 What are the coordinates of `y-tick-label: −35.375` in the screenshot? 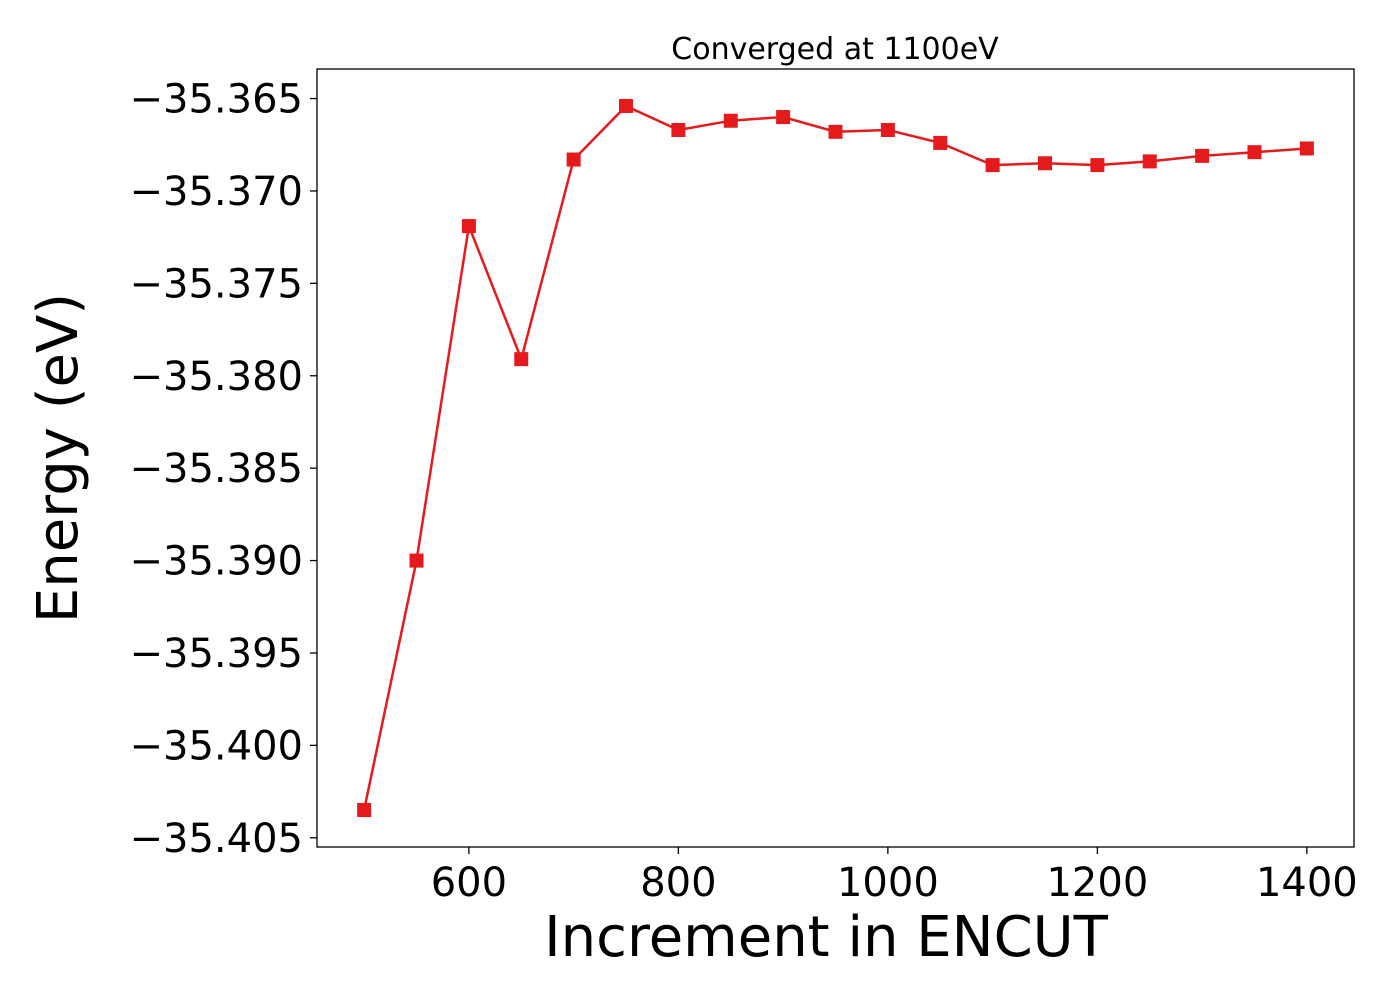 It's located at (216, 284).